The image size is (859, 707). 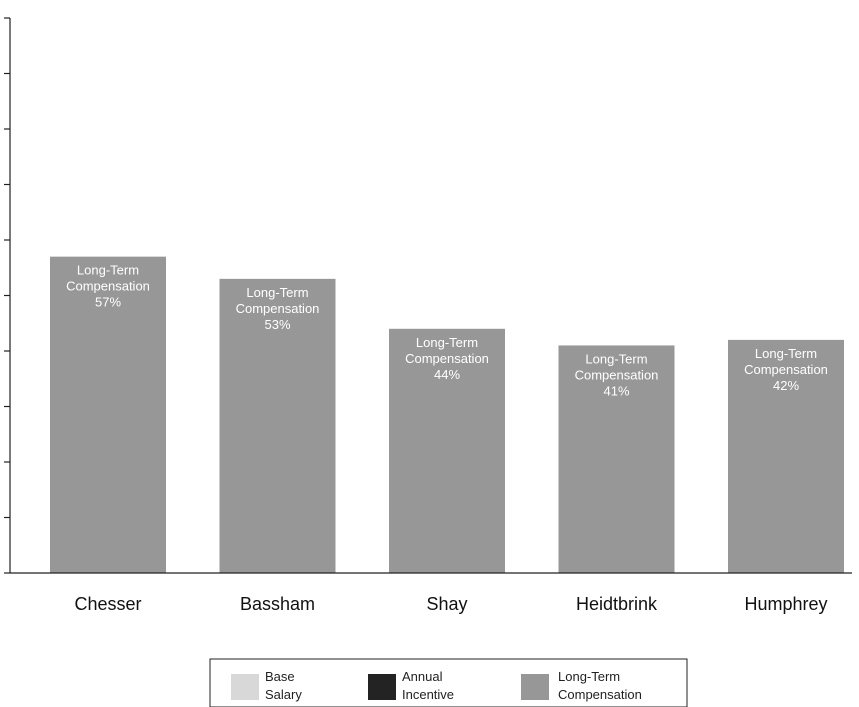 What do you see at coordinates (107, 604) in the screenshot?
I see `category-label-chesser: Chesser` at bounding box center [107, 604].